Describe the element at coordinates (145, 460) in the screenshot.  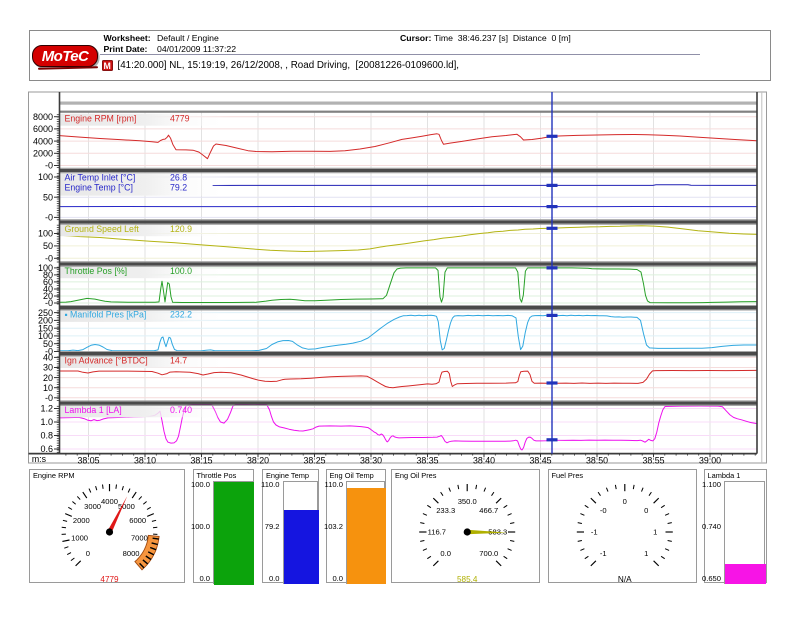
I see `svg-text: 38:10` at that location.